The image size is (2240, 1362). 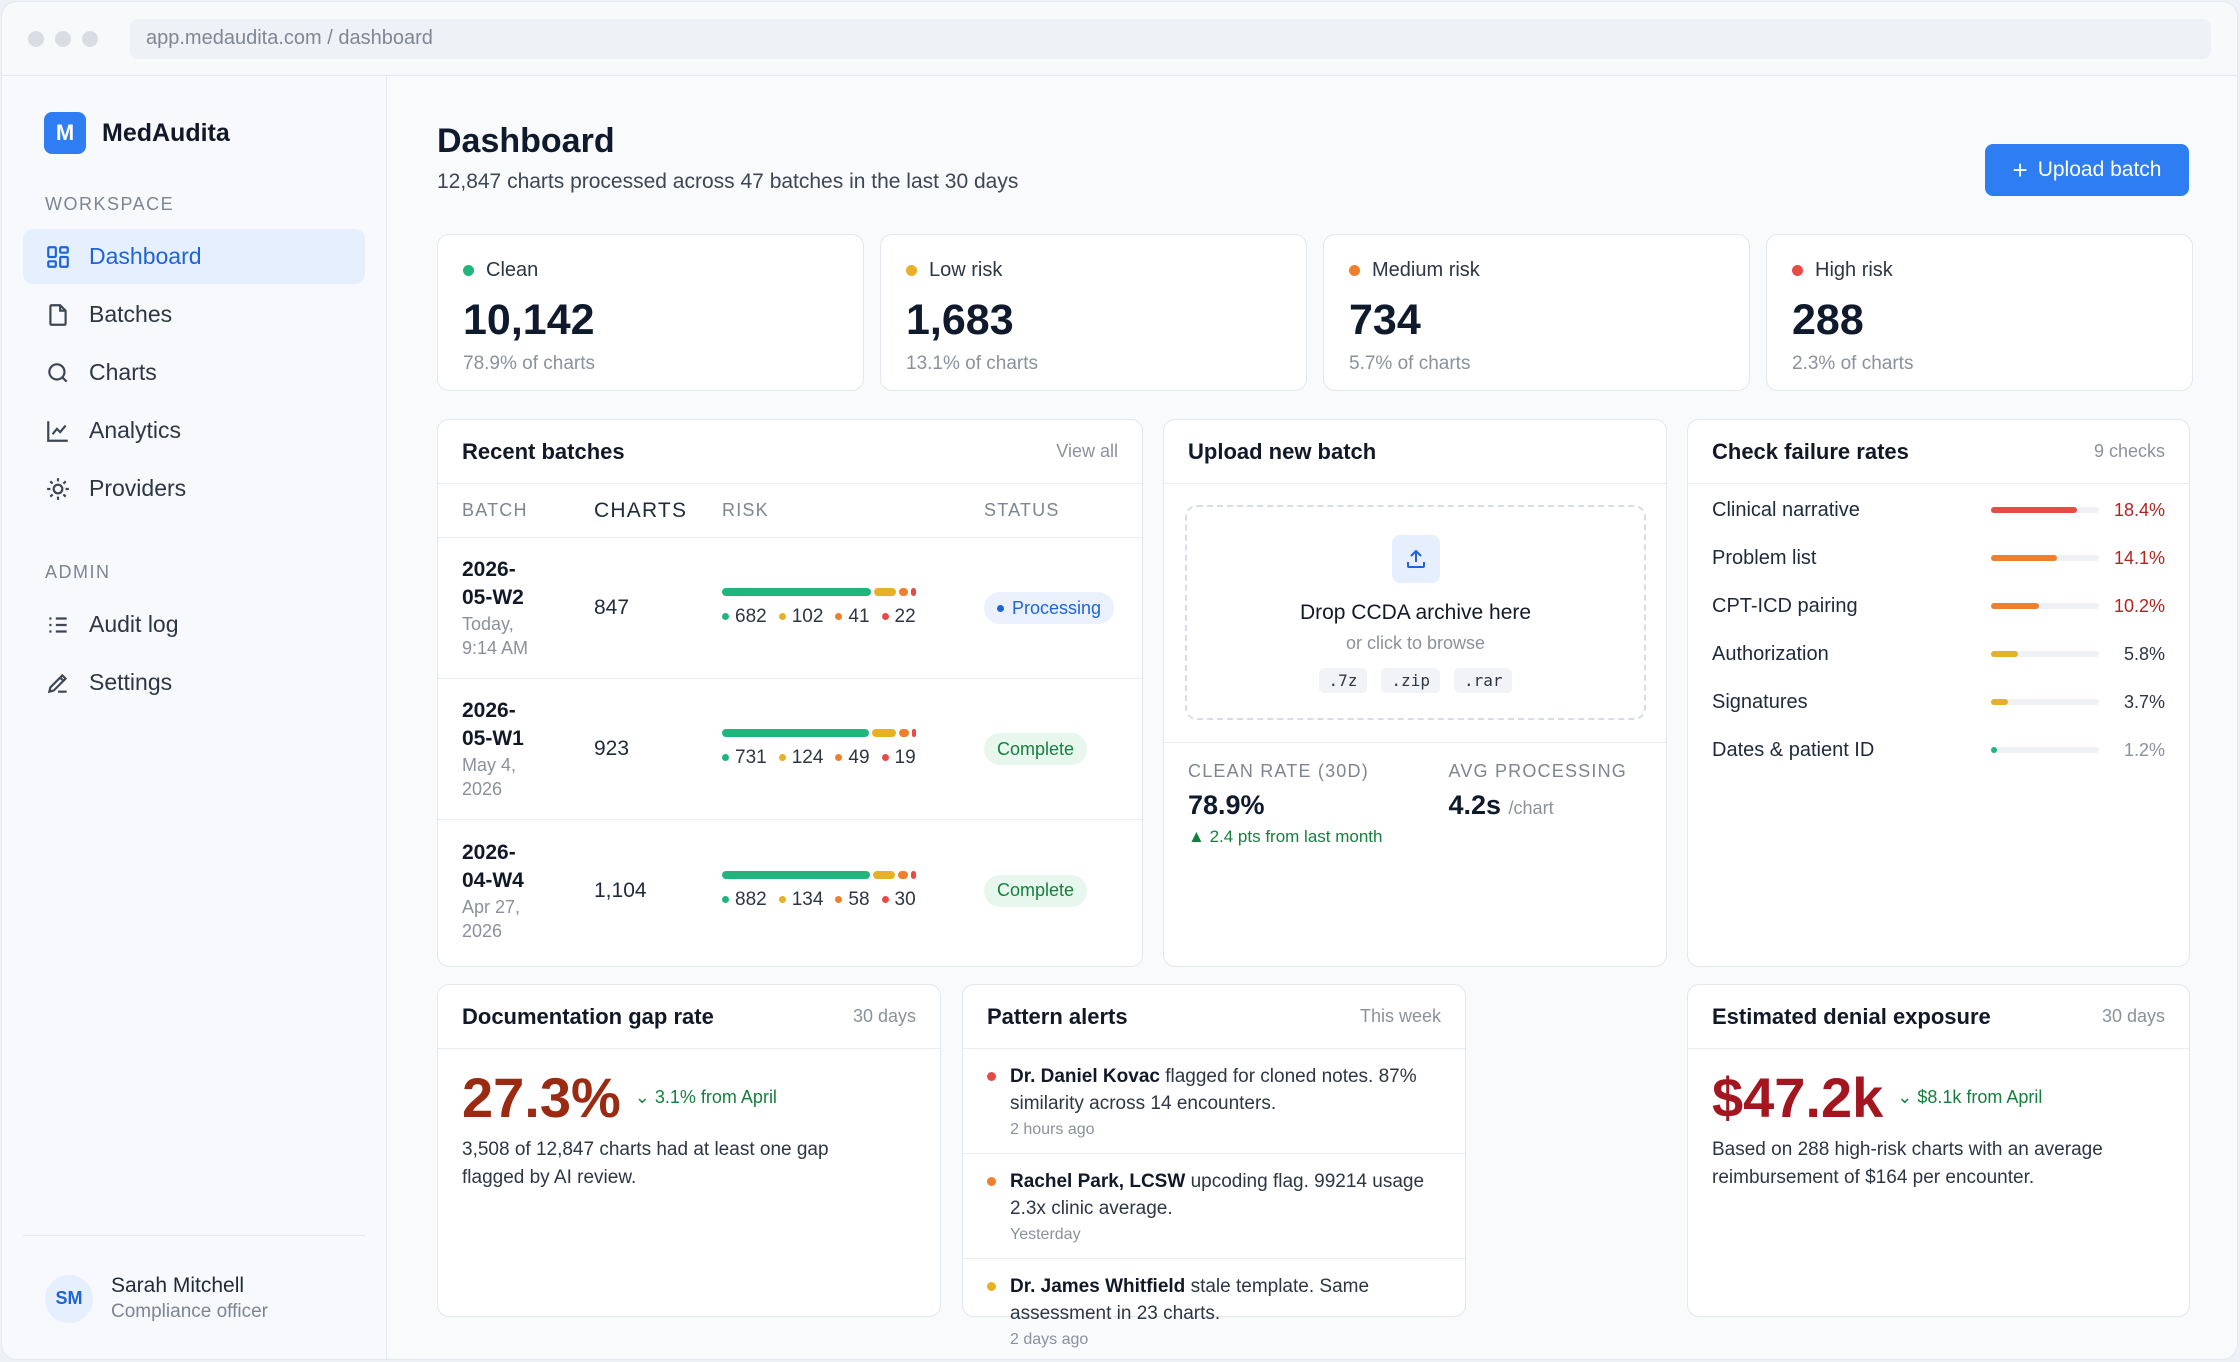 What do you see at coordinates (194, 488) in the screenshot?
I see `sidebar-item-providers: Providers` at bounding box center [194, 488].